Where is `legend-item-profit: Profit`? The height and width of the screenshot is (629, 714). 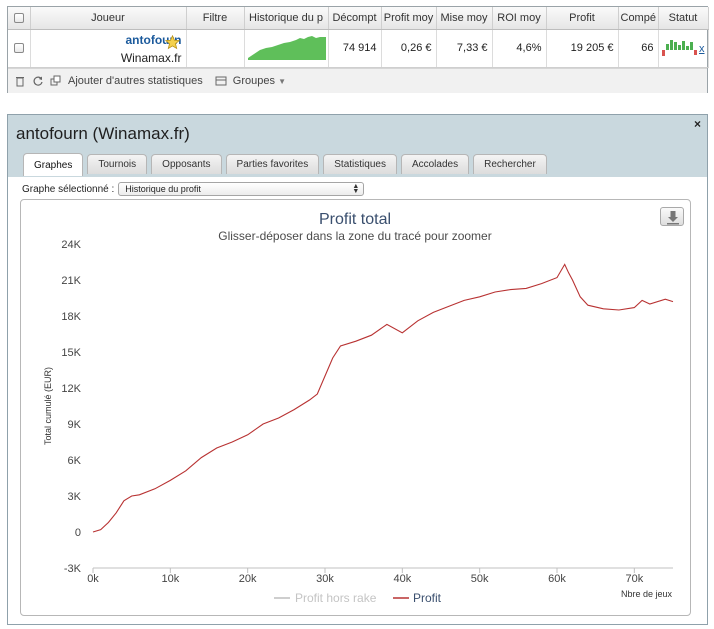
legend-item-profit: Profit is located at coordinates (427, 598).